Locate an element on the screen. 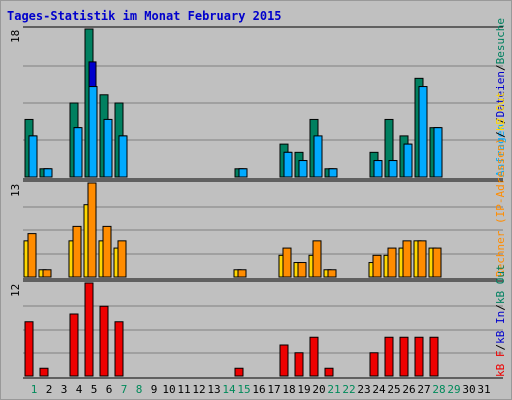 This screenshot has width=512, height=400. x-tick-label: 24 is located at coordinates (379, 389).